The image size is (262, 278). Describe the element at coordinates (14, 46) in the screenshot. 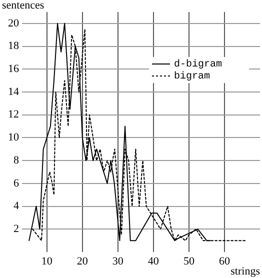

I see `y-tick-label: 18` at that location.